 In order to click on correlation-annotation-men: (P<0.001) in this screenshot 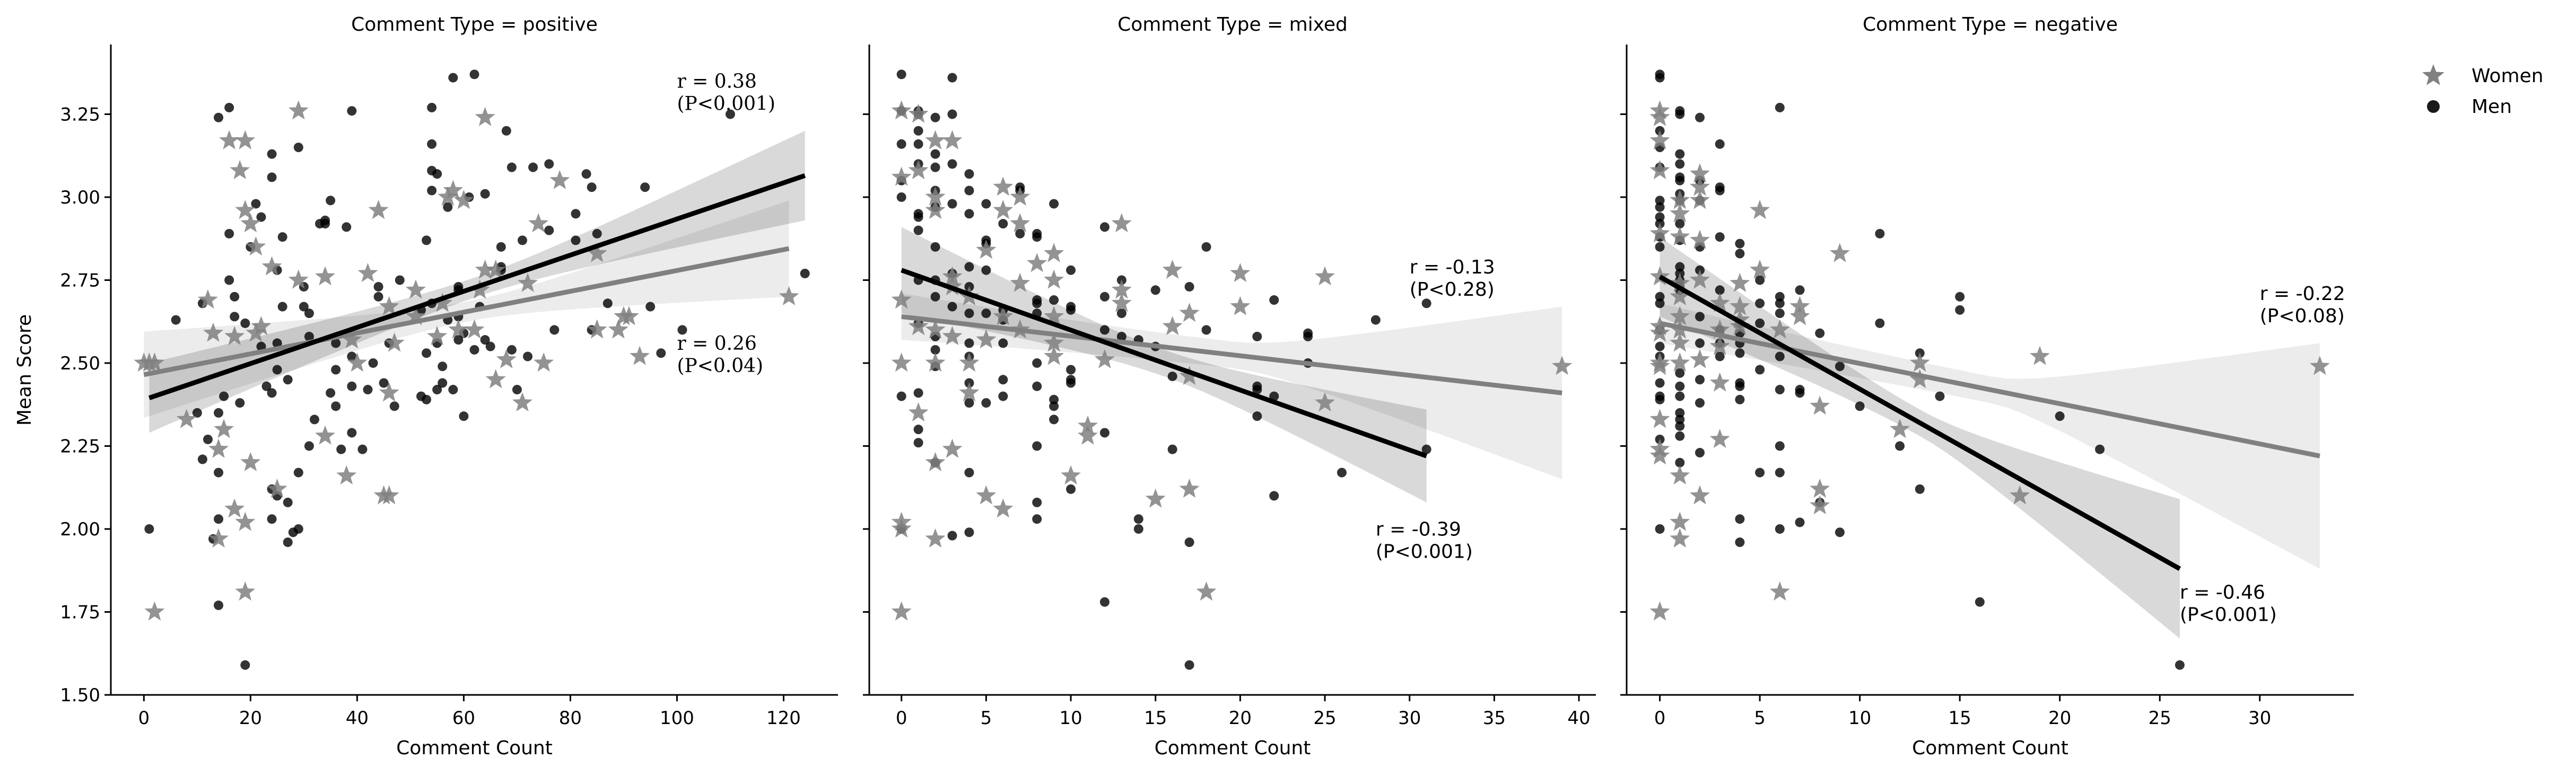, I will do `click(726, 104)`.